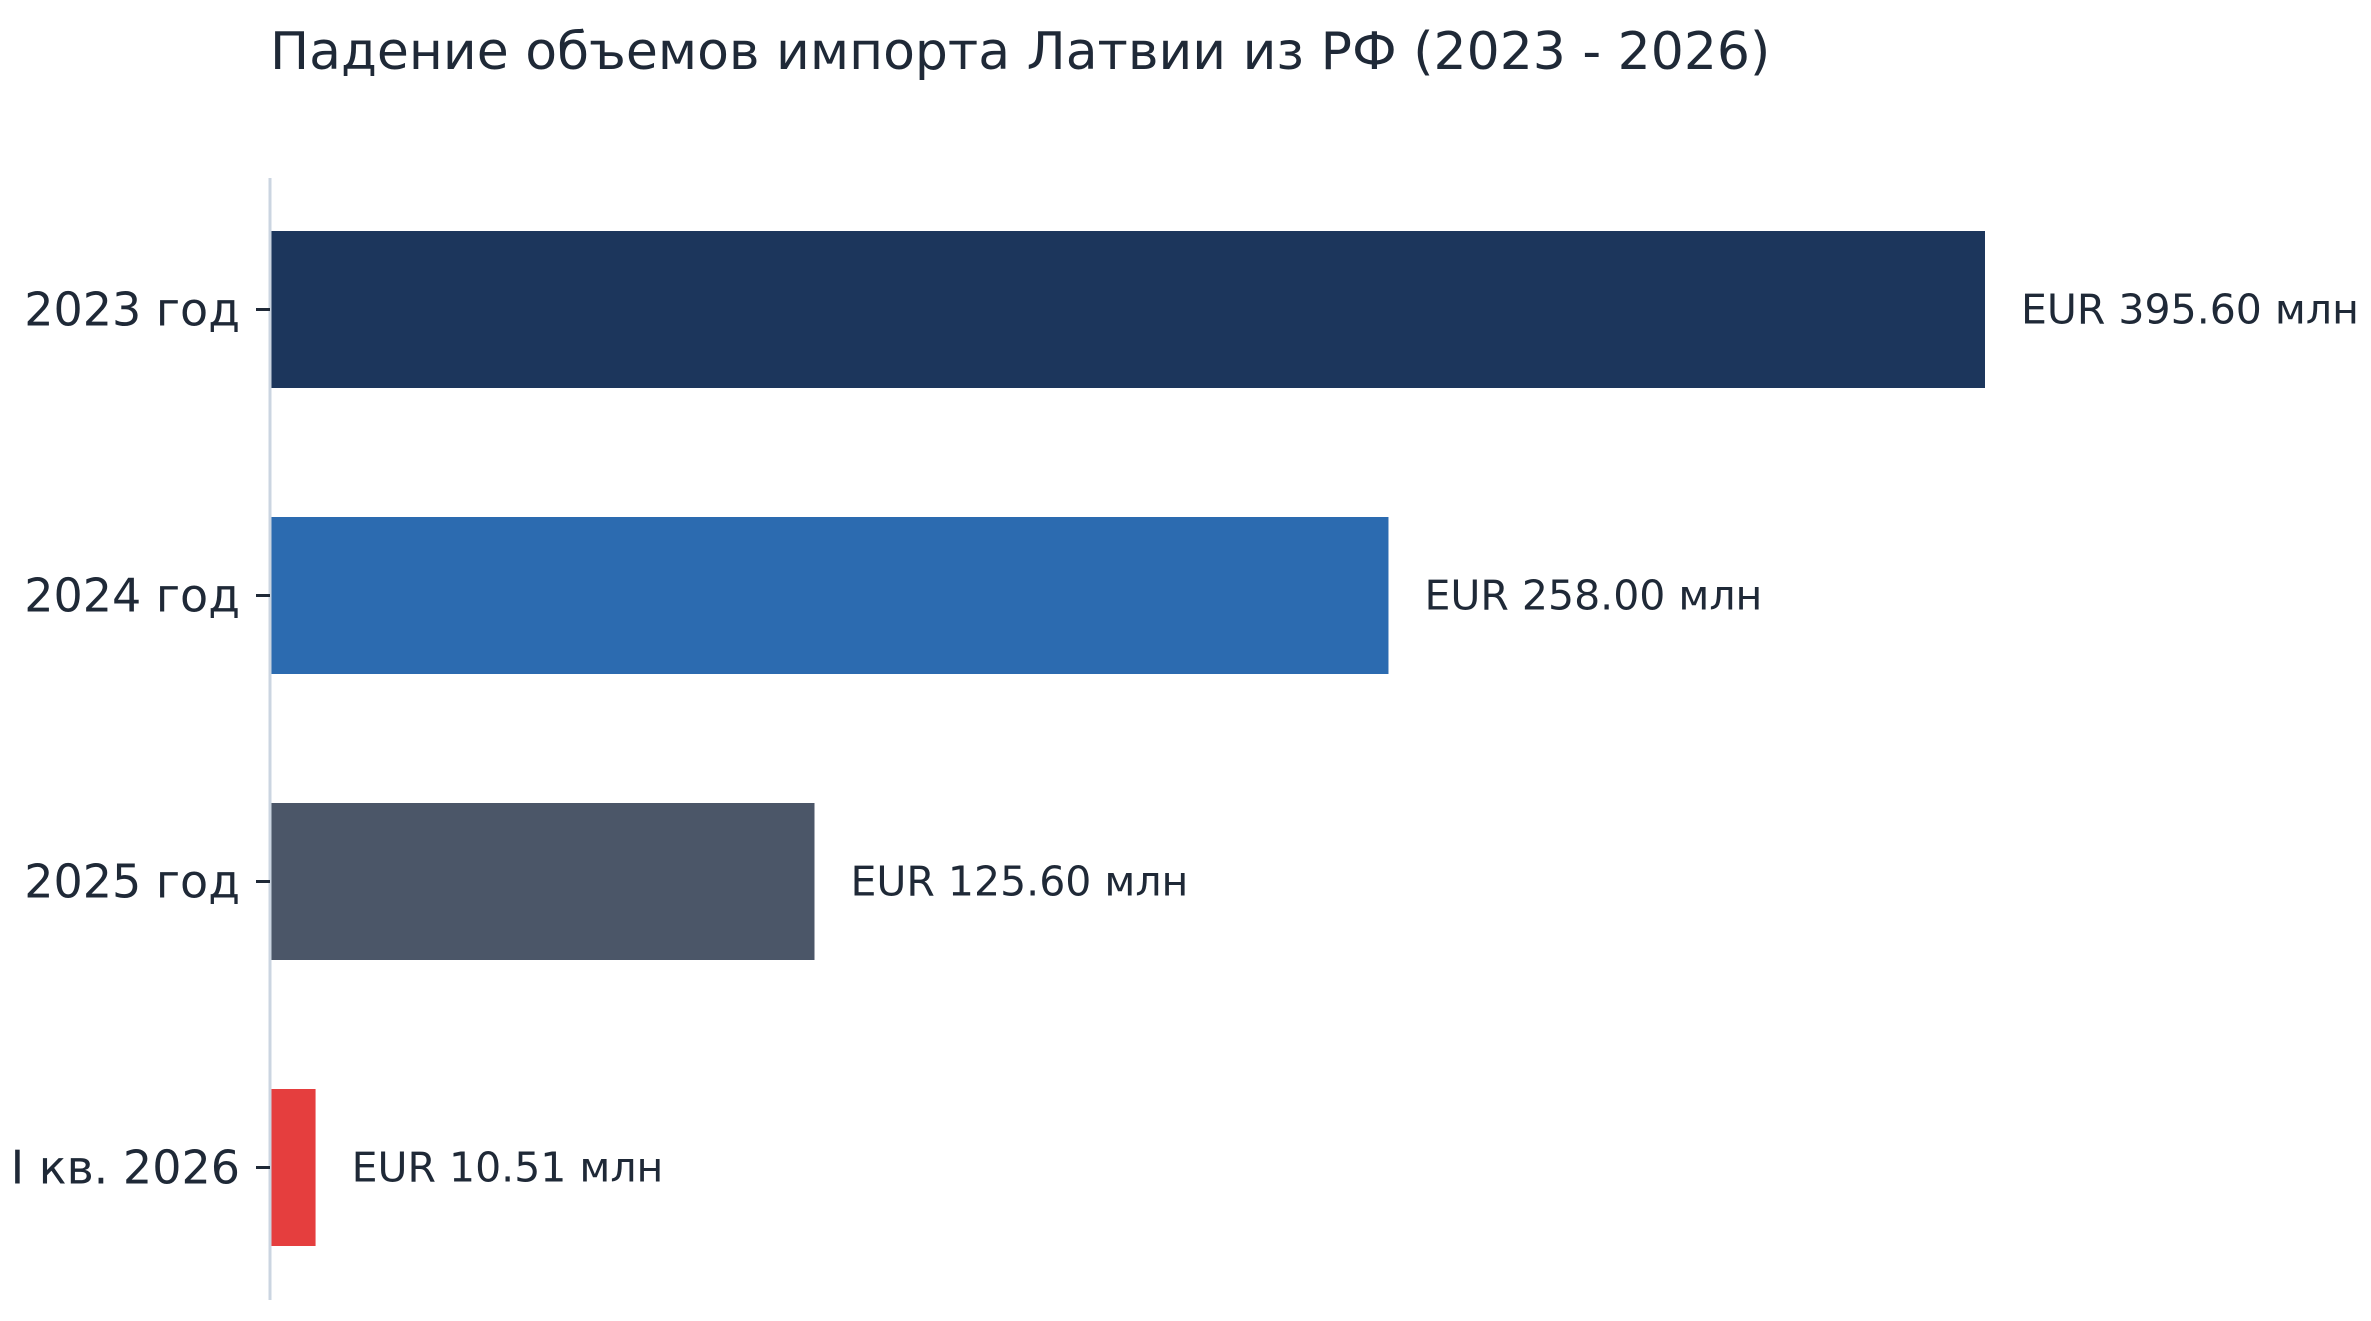 This screenshot has height=1321, width=2371. I want to click on y-tick-label-2: 2024 год, so click(132, 596).